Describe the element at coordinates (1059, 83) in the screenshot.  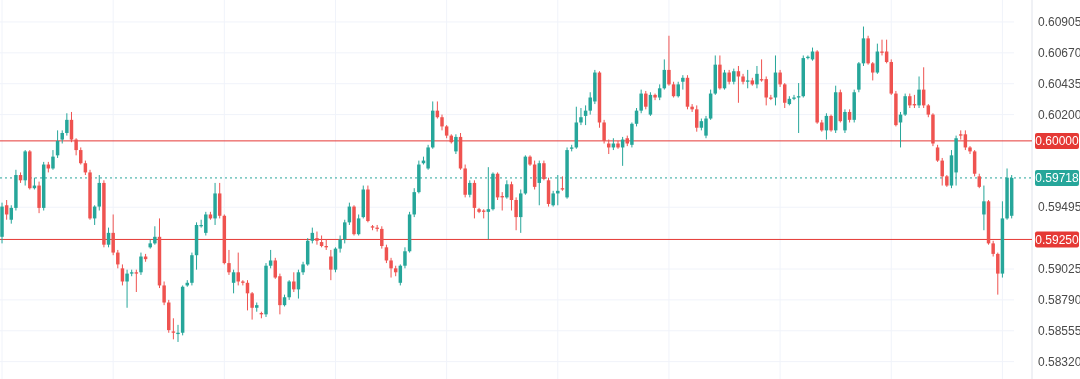
I see `y-tick-label: 0.60435` at that location.